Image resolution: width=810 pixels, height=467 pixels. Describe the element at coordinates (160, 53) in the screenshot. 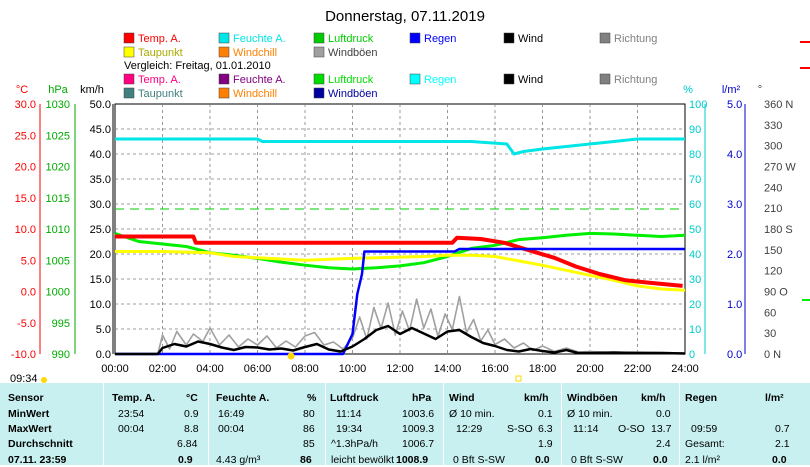

I see `legend-current-label-6: Taupunkt` at that location.